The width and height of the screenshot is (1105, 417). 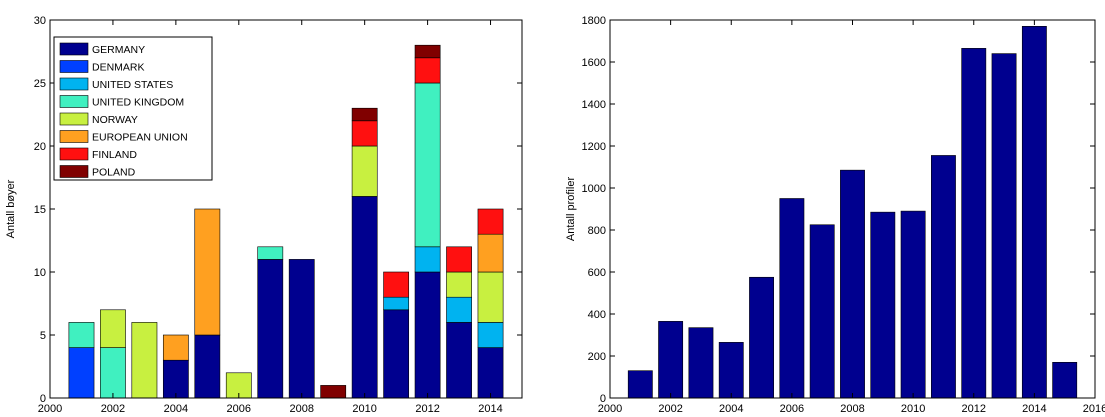 What do you see at coordinates (594, 147) in the screenshot?
I see `y-tick-label: 1200` at bounding box center [594, 147].